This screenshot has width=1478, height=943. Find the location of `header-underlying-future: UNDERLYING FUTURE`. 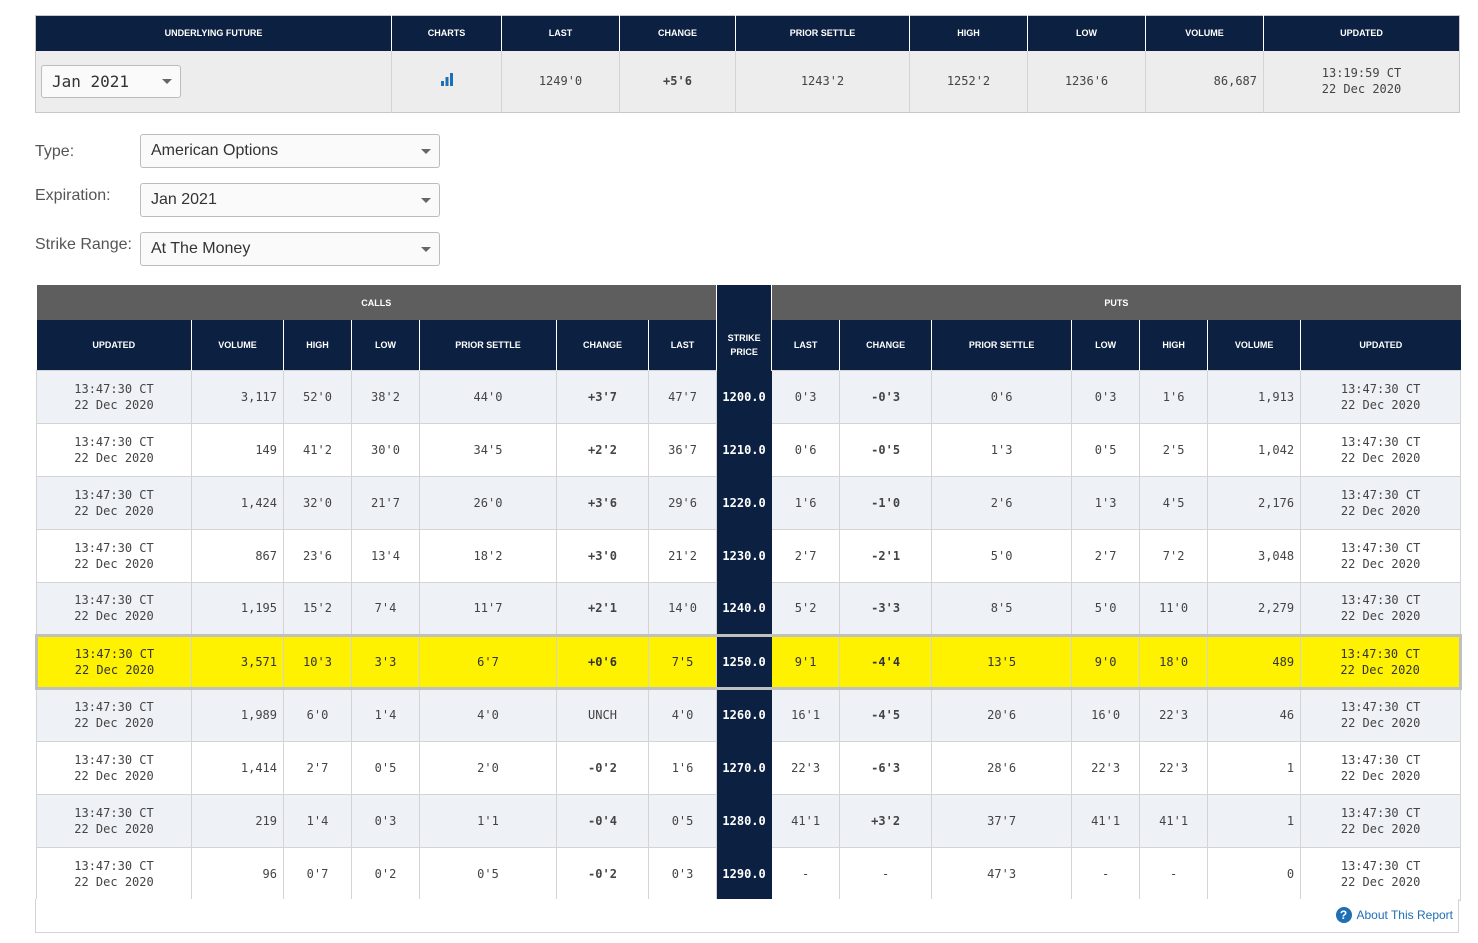

header-underlying-future: UNDERLYING FUTURE is located at coordinates (213, 33).